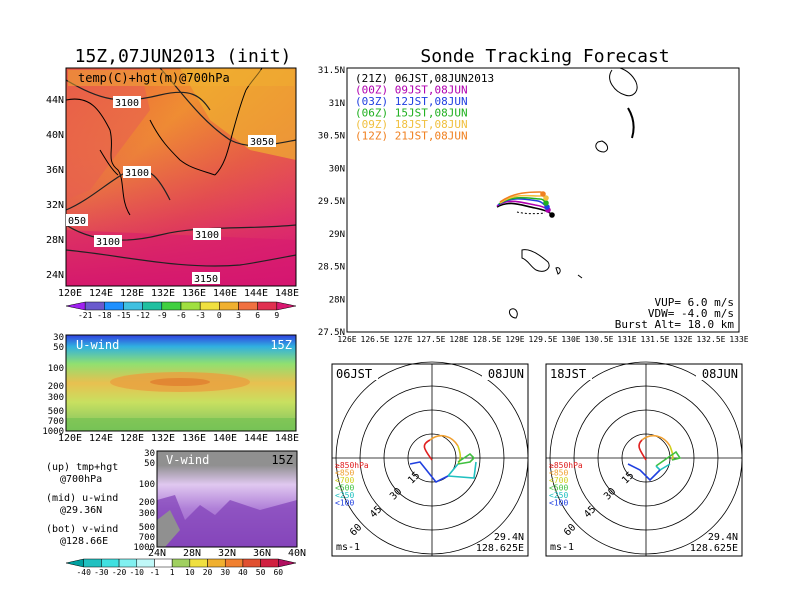 The height and width of the screenshot is (612, 792). I want to click on y-tick-label: 27.5N, so click(331, 333).